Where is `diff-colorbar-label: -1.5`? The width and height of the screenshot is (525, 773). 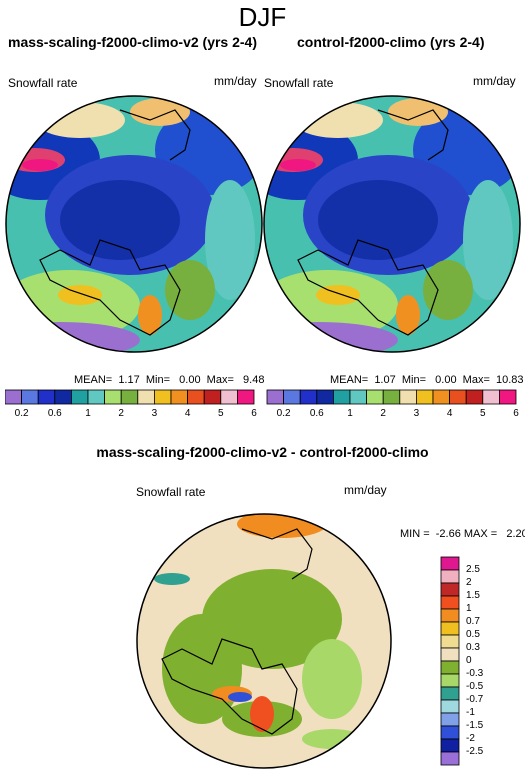
diff-colorbar-label: -1.5 is located at coordinates (475, 725).